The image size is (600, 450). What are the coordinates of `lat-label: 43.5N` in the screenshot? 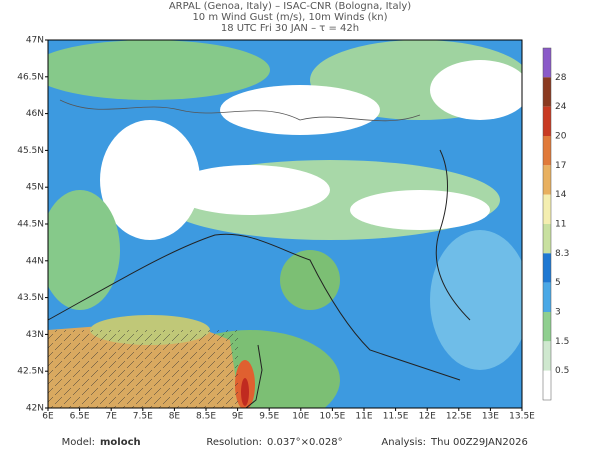 It's located at (30, 298).